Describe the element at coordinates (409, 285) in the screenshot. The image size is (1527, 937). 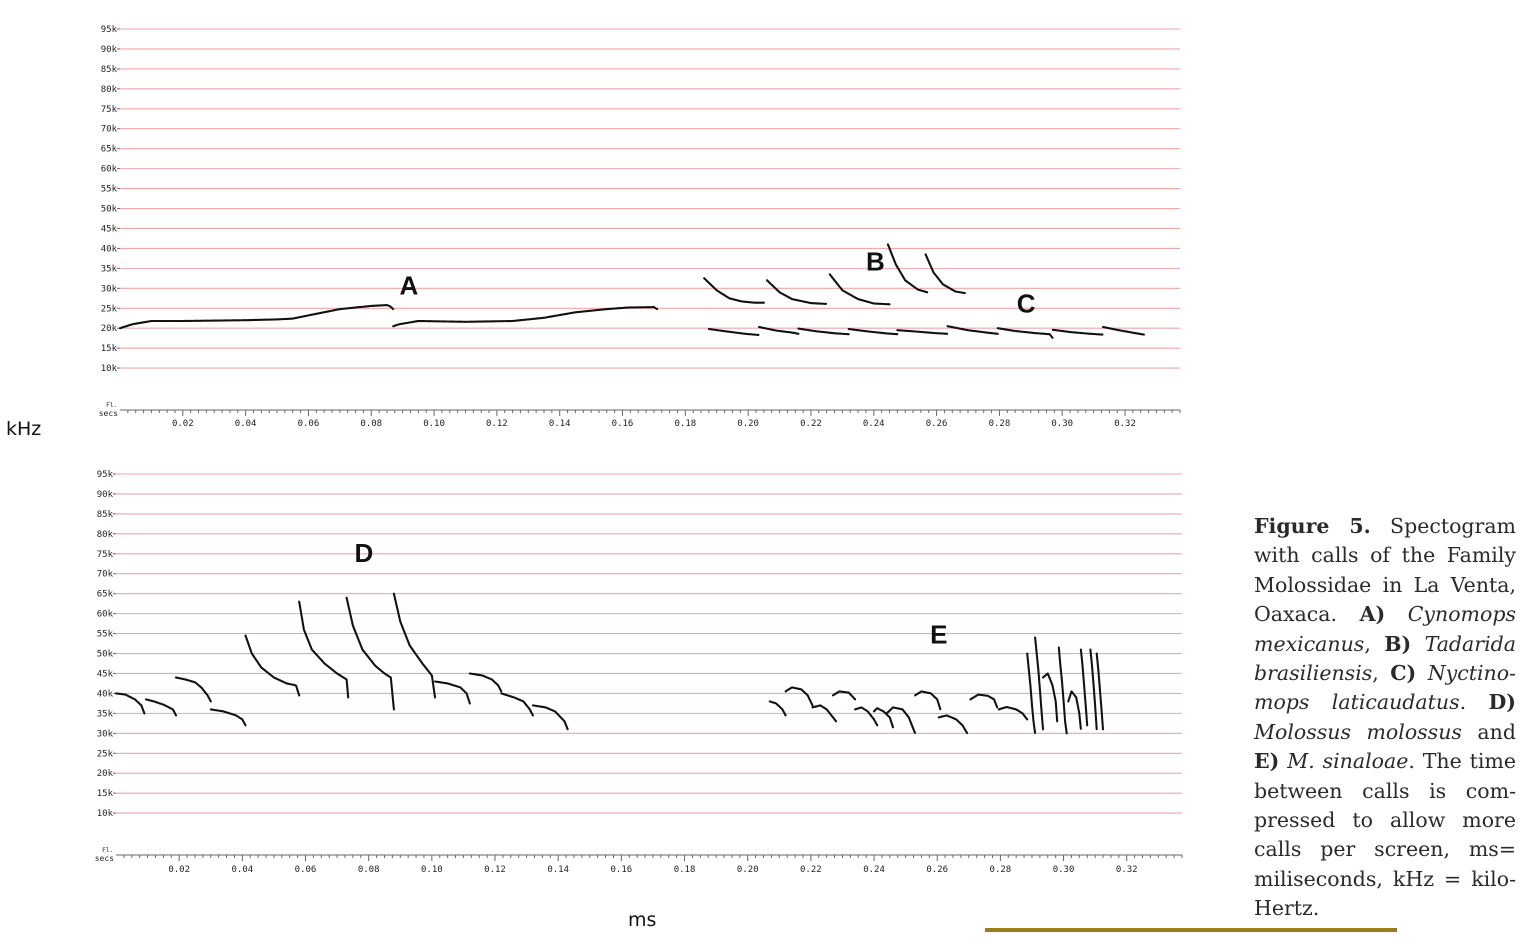
I see `panel-letter-a: A` at that location.